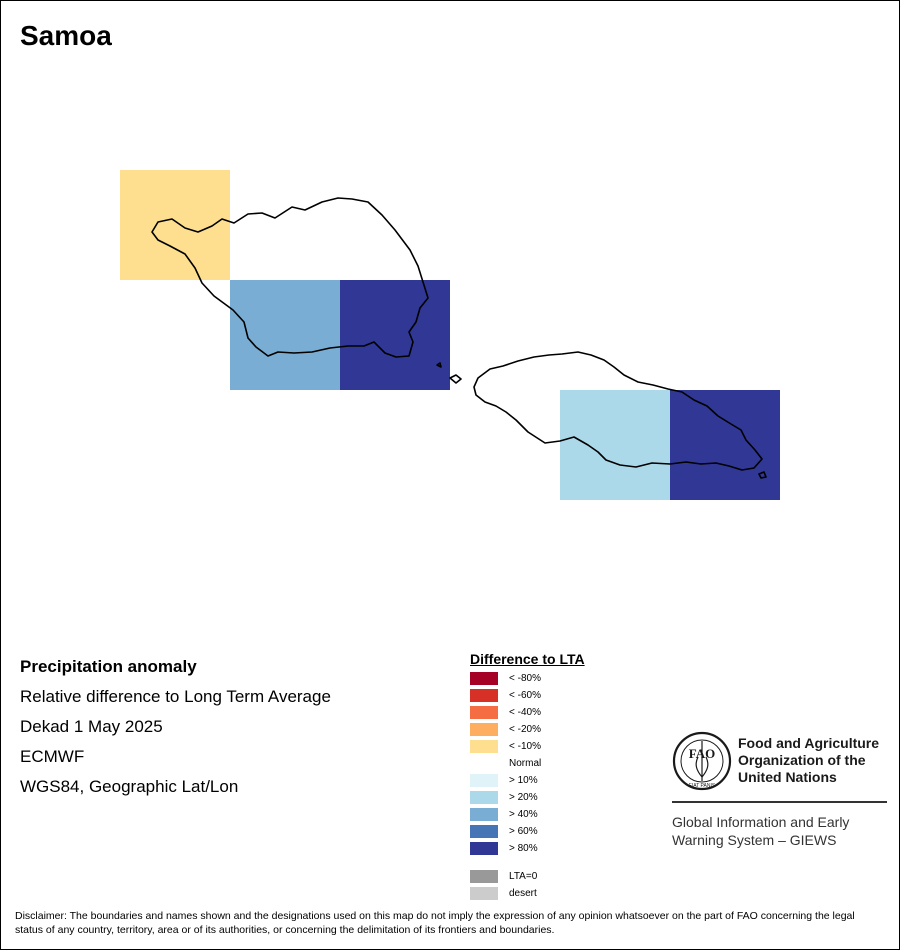 The width and height of the screenshot is (900, 950). I want to click on grid-cell-se-savaii, so click(395, 335).